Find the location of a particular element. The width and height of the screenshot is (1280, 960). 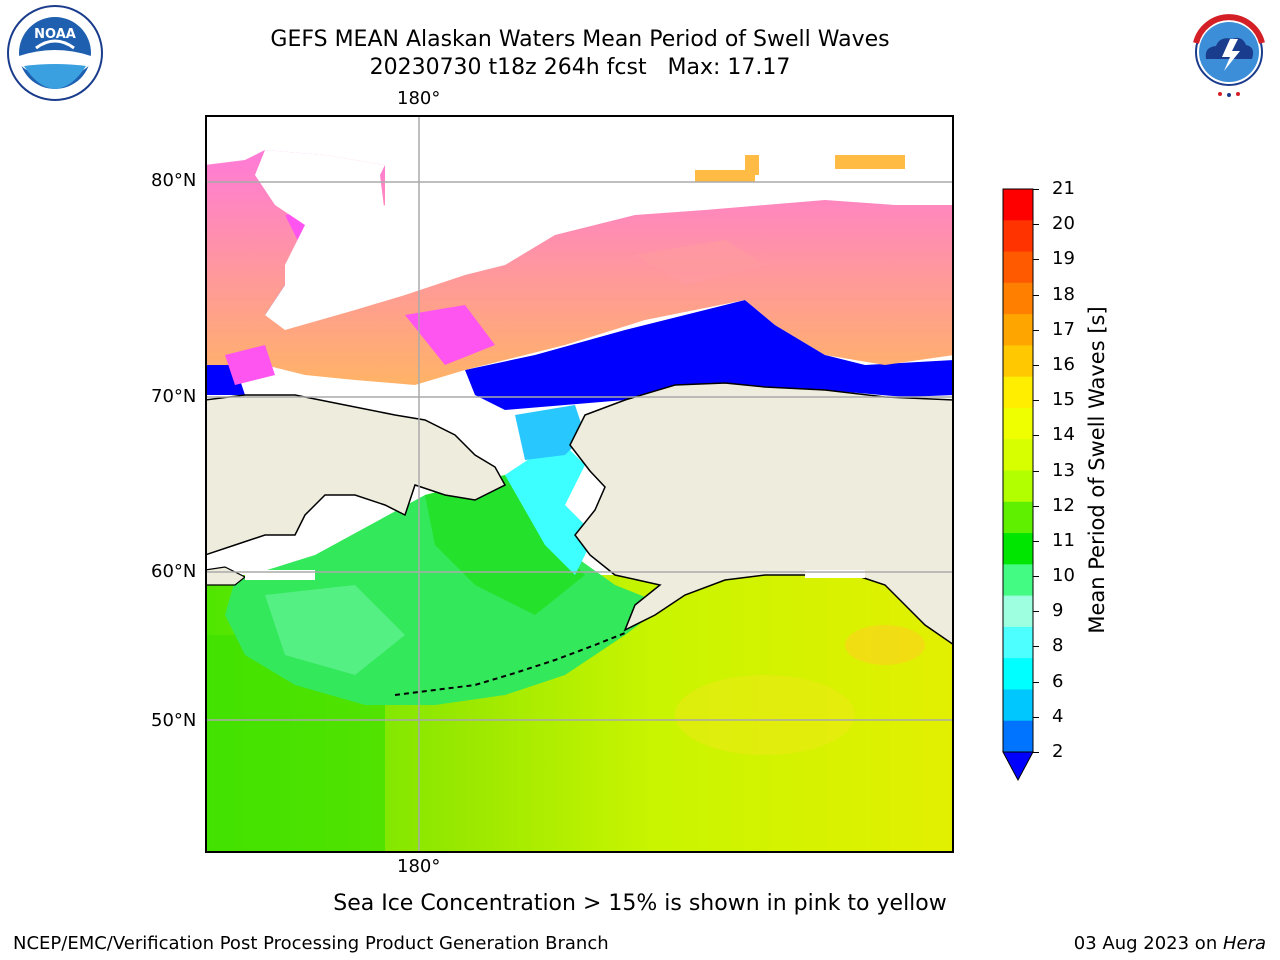

colorbar-tick-label: 15 is located at coordinates (1063, 400).